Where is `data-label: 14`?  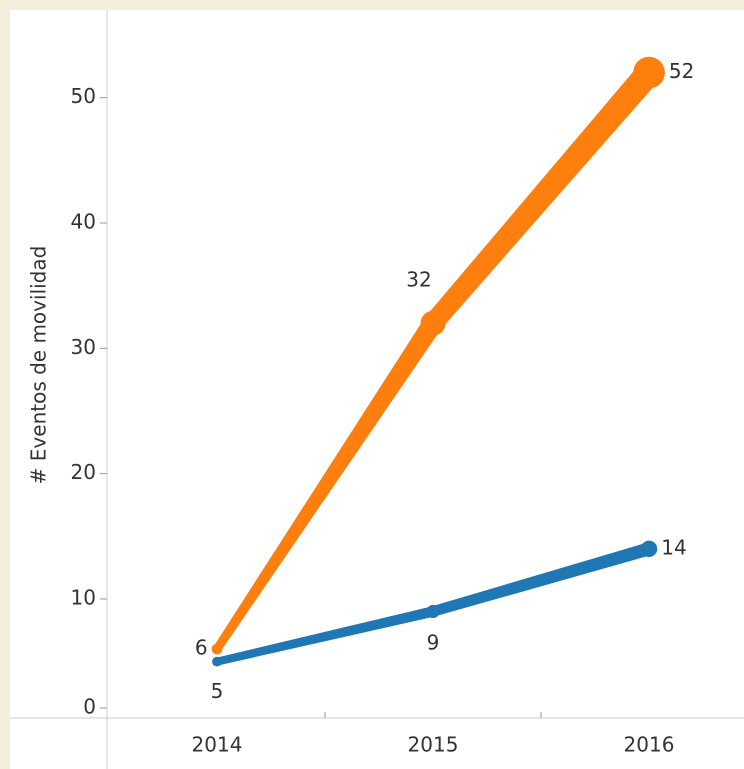 data-label: 14 is located at coordinates (673, 547).